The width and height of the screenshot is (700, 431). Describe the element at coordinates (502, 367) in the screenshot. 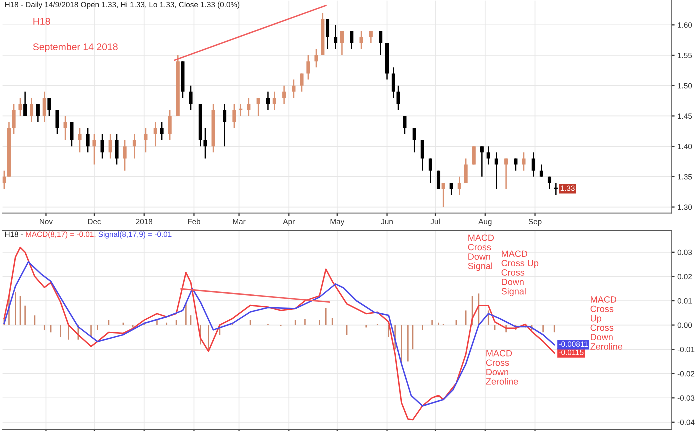

I see `annotation: MACD Cross Down Zeroline` at that location.